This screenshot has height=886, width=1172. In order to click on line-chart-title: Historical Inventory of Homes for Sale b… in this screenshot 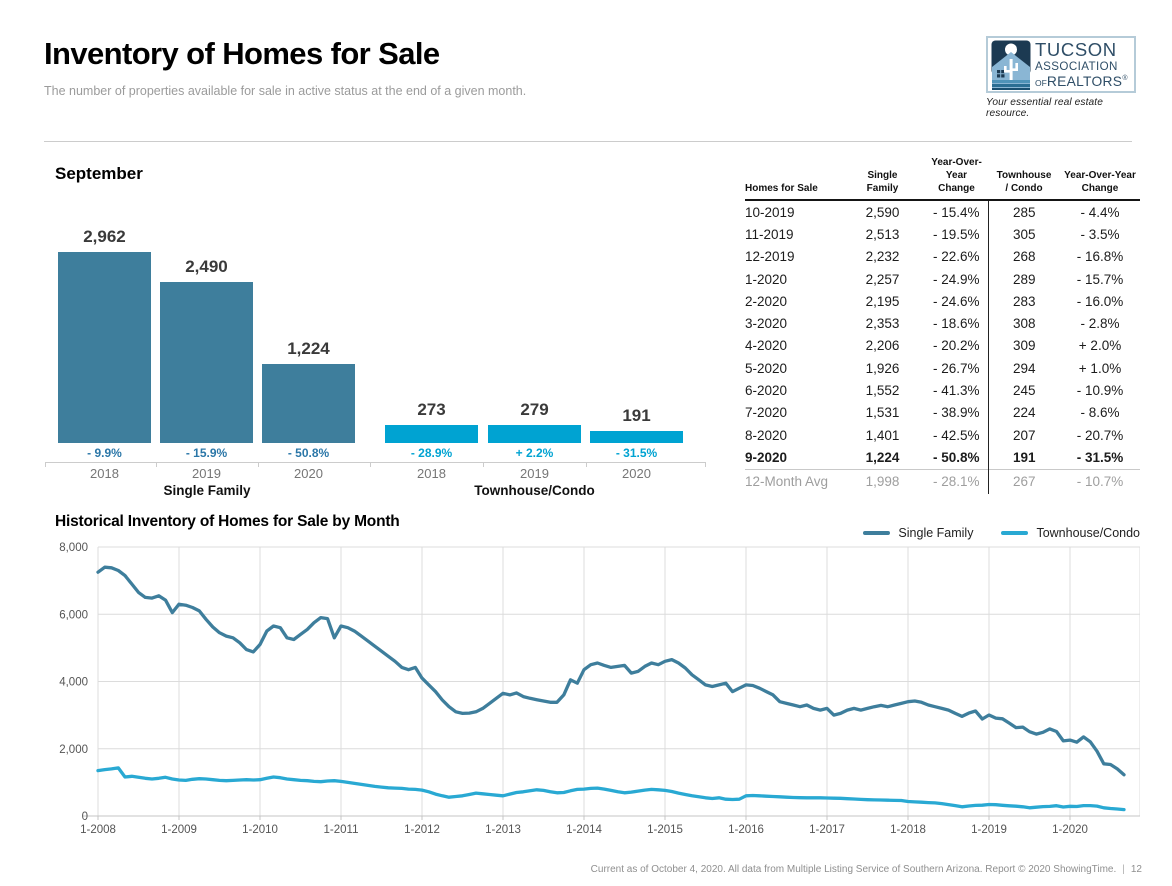, I will do `click(227, 521)`.